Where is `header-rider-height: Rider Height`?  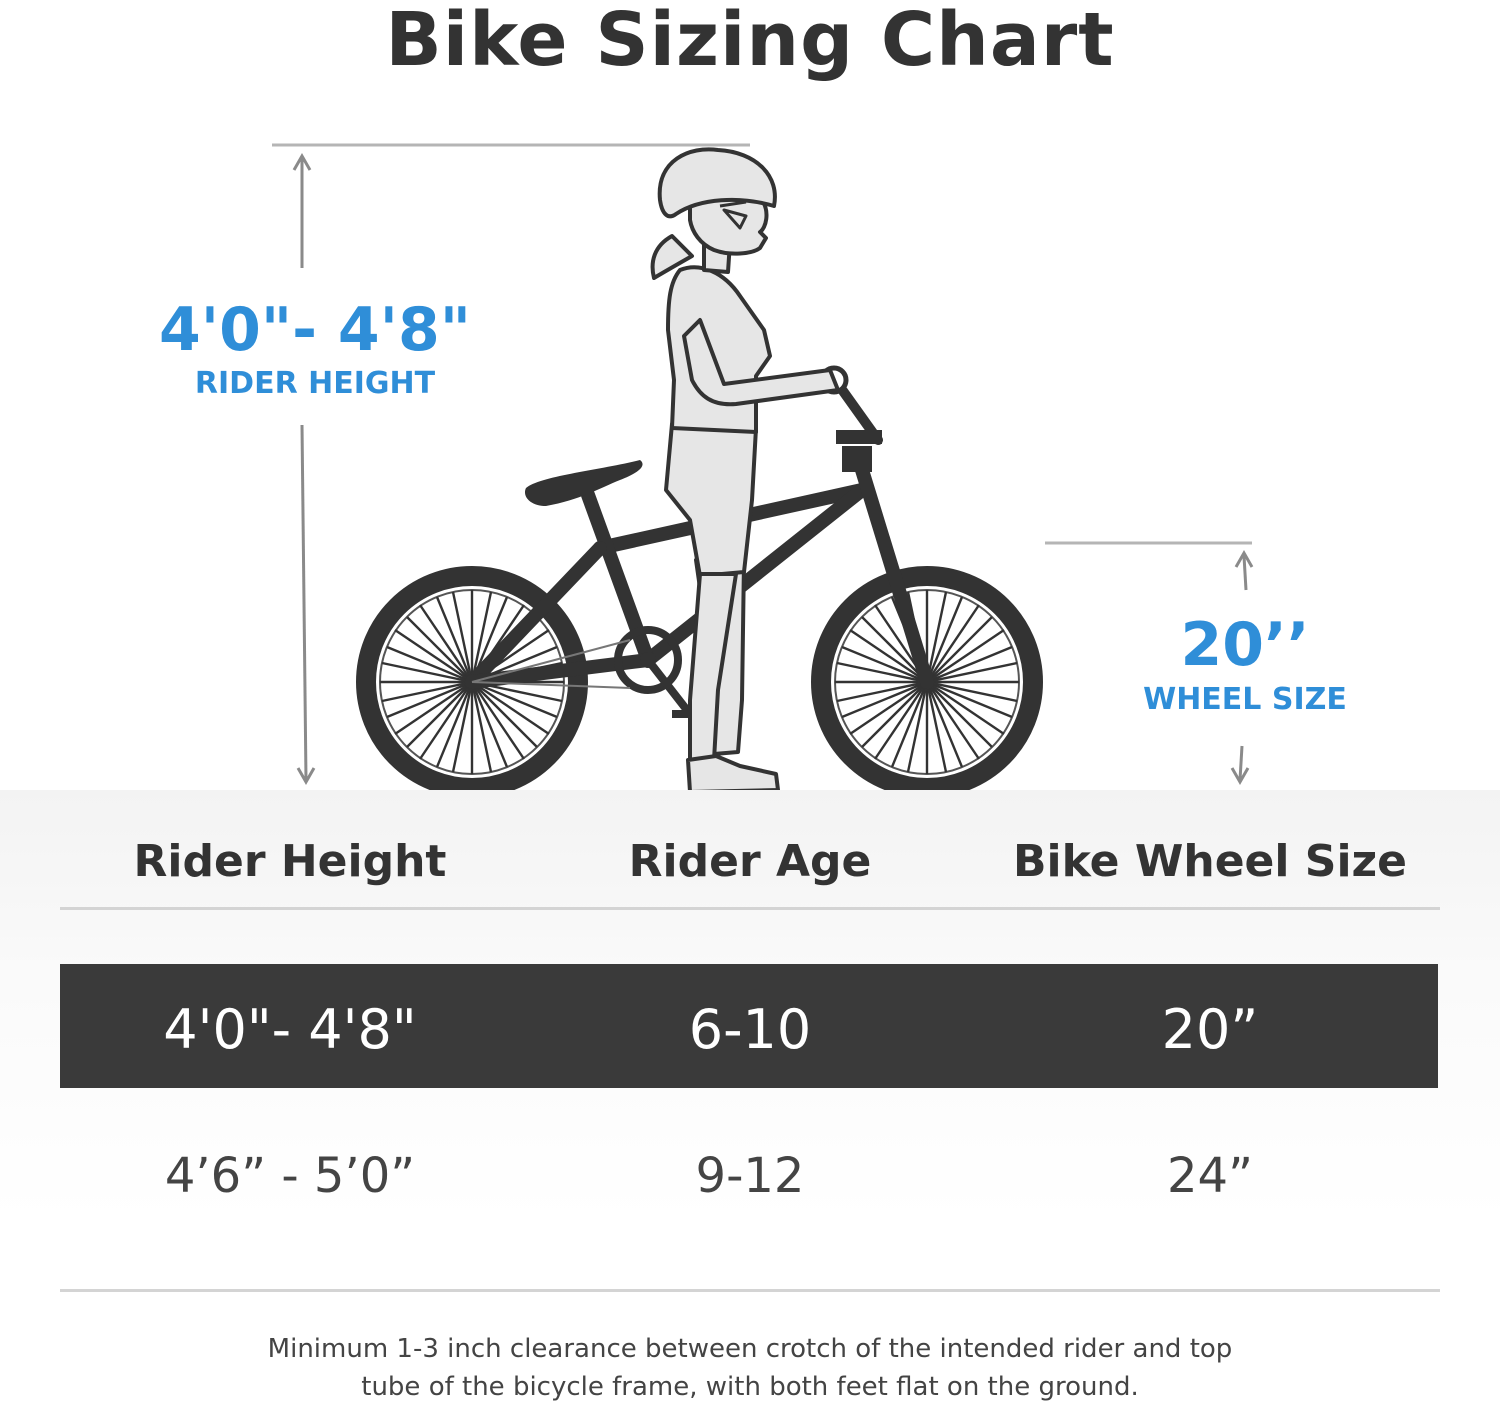
header-rider-height: Rider Height is located at coordinates (290, 861).